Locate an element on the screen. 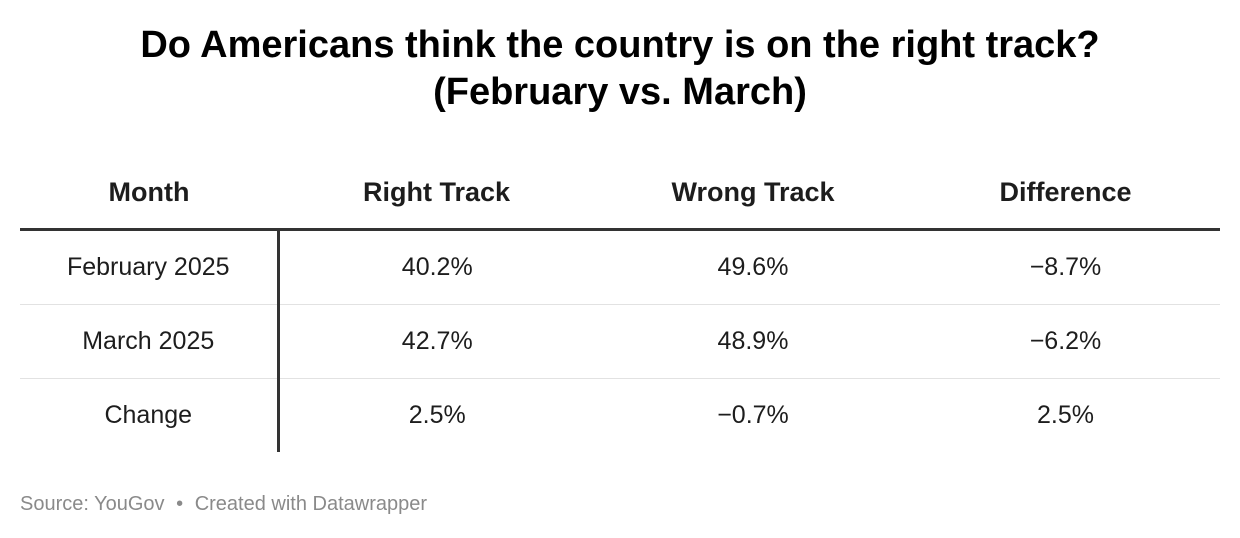  credit-note: Created with Datawrapper is located at coordinates (311, 504).